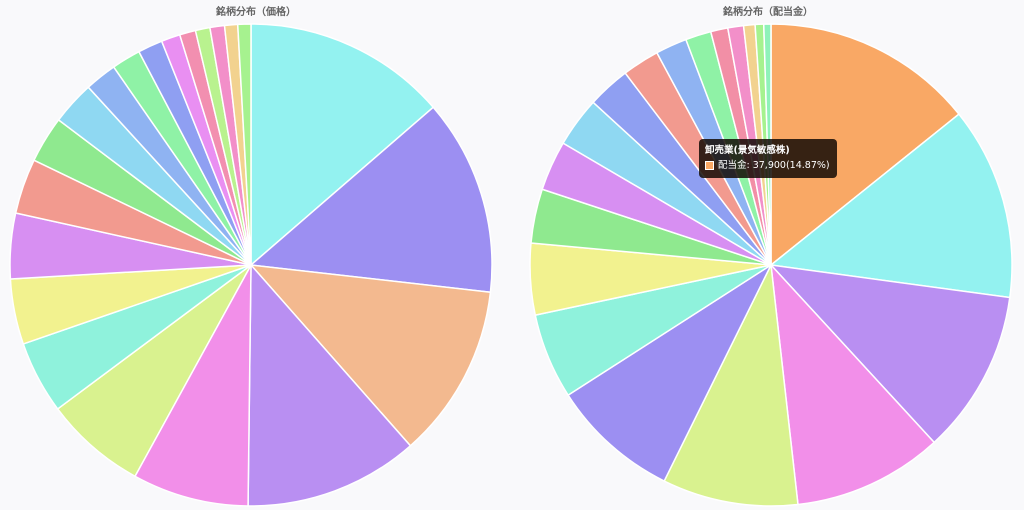  What do you see at coordinates (768, 12) in the screenshot?
I see `chart-title: 銘柄分布（配当金）` at bounding box center [768, 12].